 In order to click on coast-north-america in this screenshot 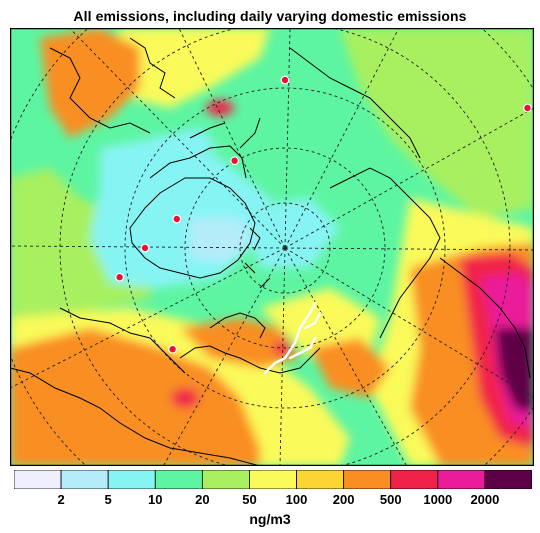, I will do `click(135, 416)`.